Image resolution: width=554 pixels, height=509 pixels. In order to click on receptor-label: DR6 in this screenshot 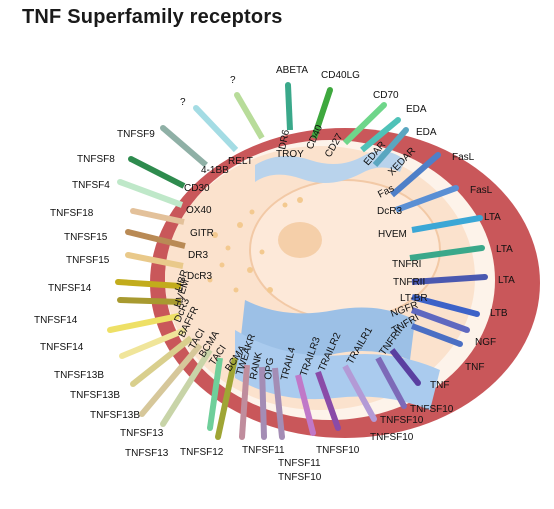, I will do `click(284, 139)`.